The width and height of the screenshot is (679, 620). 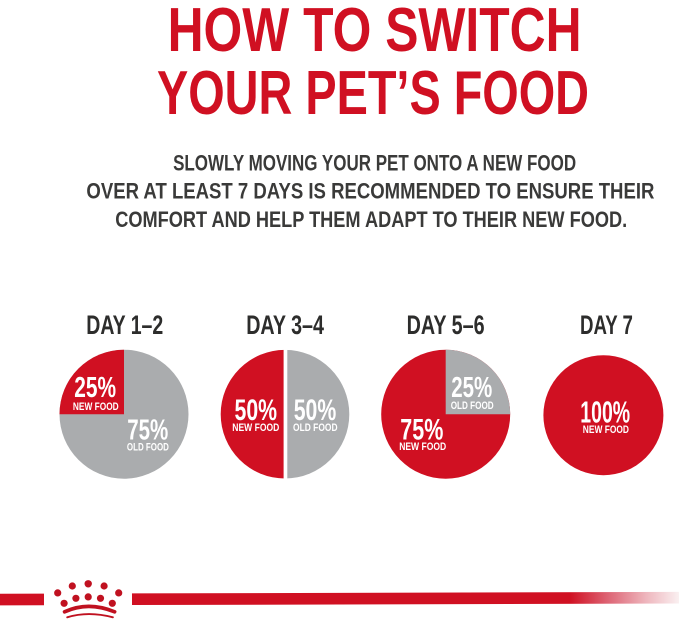 I want to click on svg-text: DAY 5–6, so click(x=446, y=324).